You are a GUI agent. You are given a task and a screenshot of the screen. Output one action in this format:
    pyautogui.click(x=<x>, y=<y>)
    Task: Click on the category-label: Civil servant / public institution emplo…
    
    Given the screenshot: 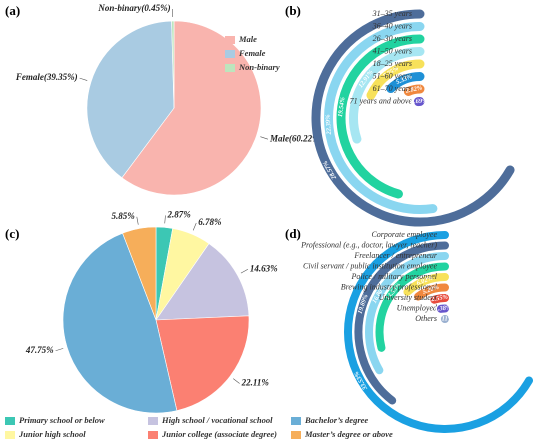 What is the action you would take?
    pyautogui.click(x=370, y=265)
    